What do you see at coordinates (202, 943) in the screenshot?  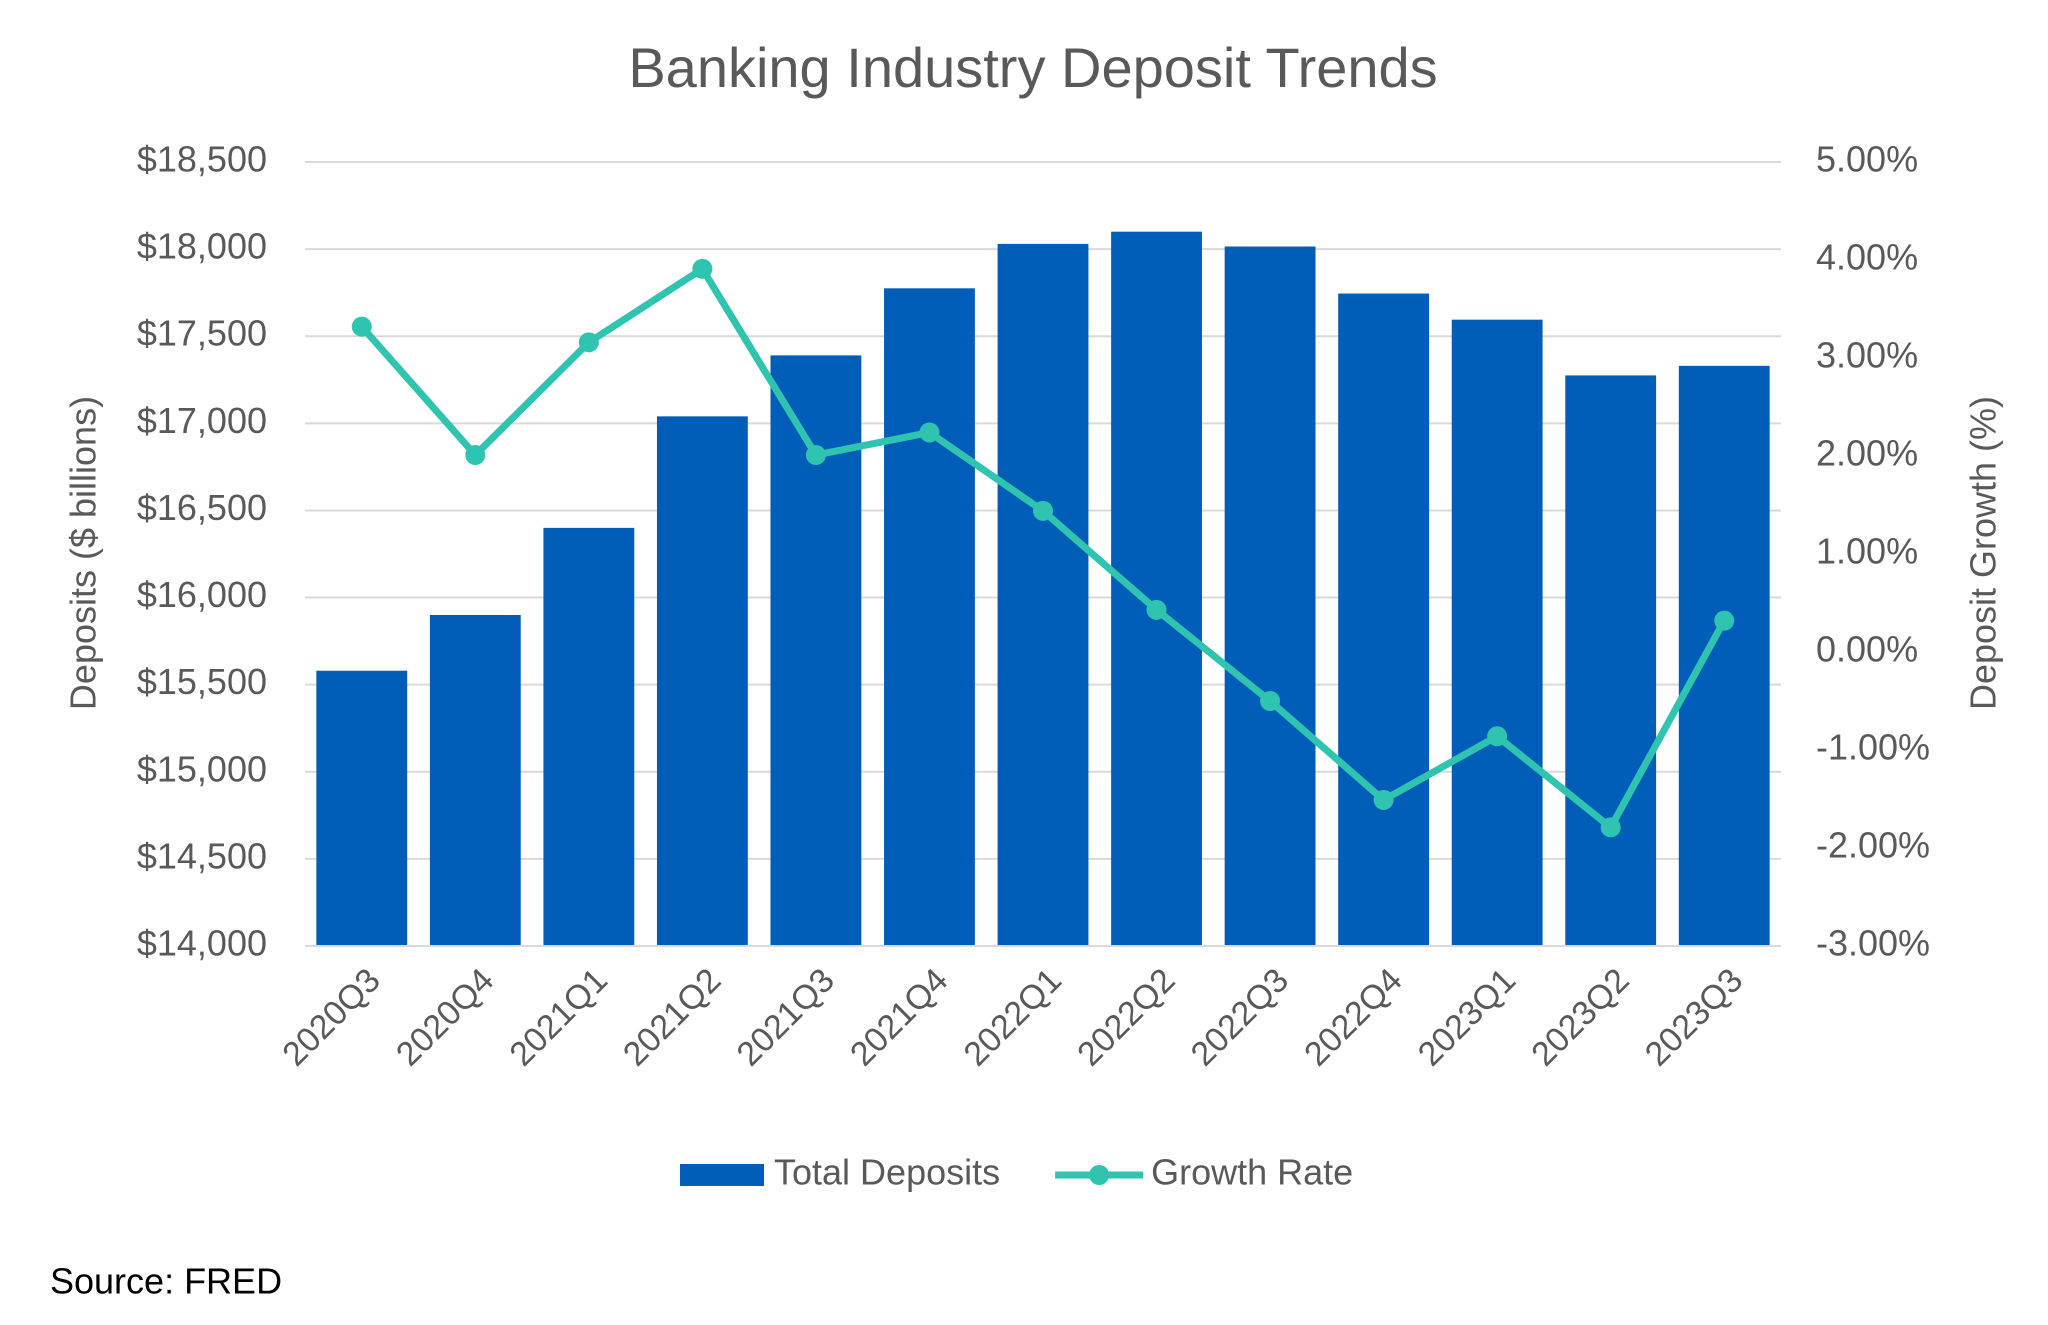 I see `y-tick-label: $14,000` at bounding box center [202, 943].